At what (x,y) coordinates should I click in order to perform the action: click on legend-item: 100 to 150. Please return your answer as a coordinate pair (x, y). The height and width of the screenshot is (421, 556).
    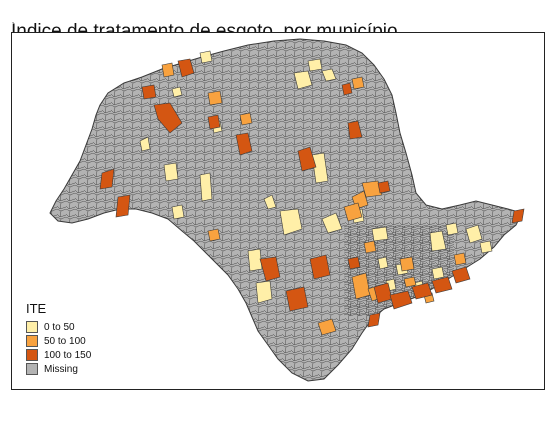
    Looking at the image, I should click on (81, 355).